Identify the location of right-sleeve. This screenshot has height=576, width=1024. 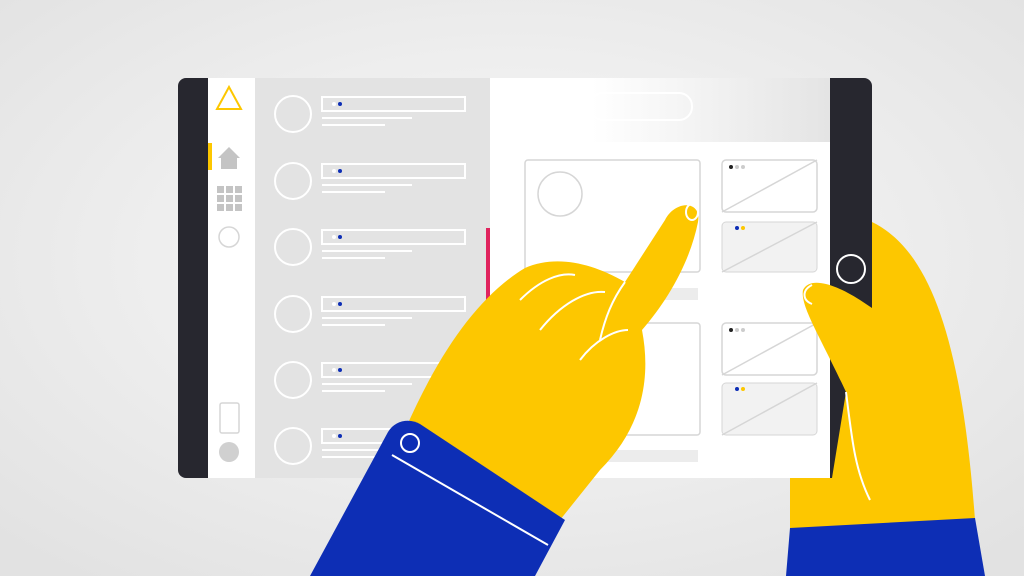
(885, 547).